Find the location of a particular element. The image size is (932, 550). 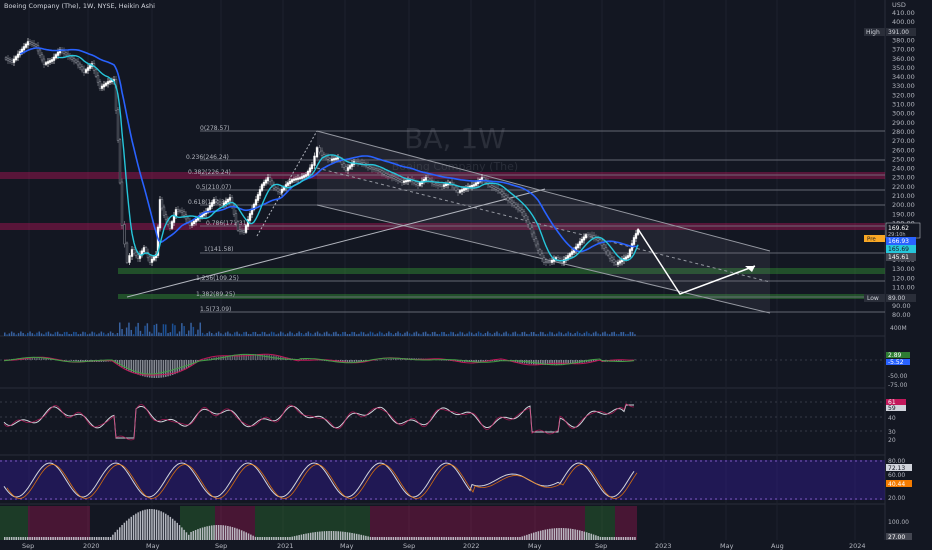

time-axis-label: Aug is located at coordinates (777, 546).